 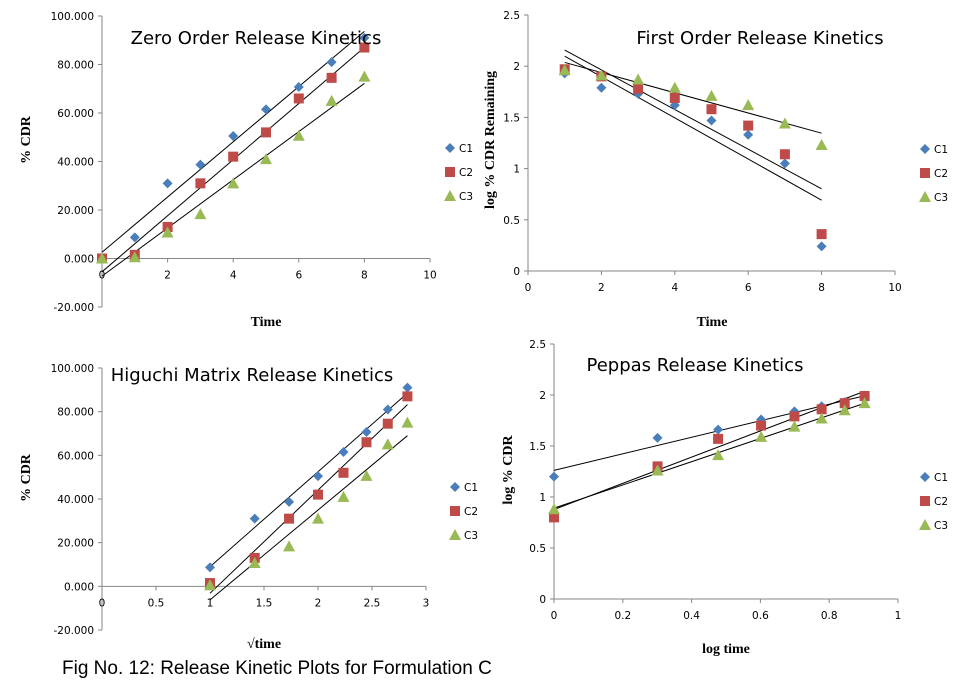 What do you see at coordinates (691, 616) in the screenshot?
I see `x-tick-label: 0.4` at bounding box center [691, 616].